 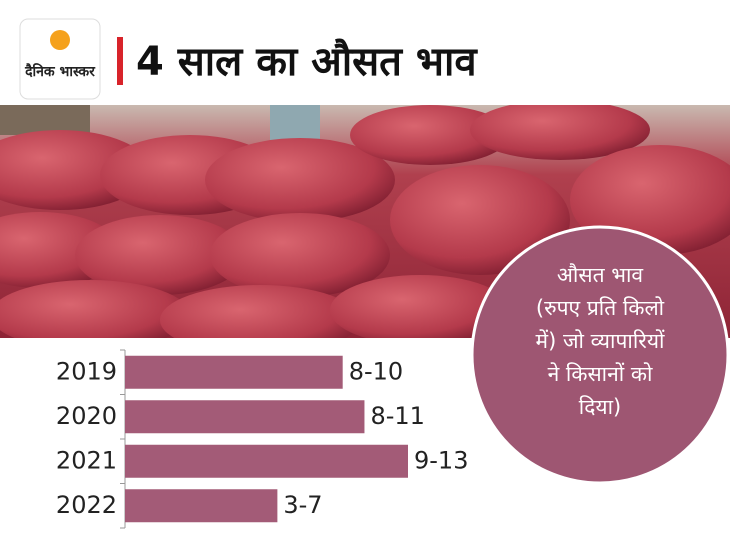 What do you see at coordinates (600, 341) in the screenshot?
I see `annotation-text: में) जो व्यापारियों` at bounding box center [600, 341].